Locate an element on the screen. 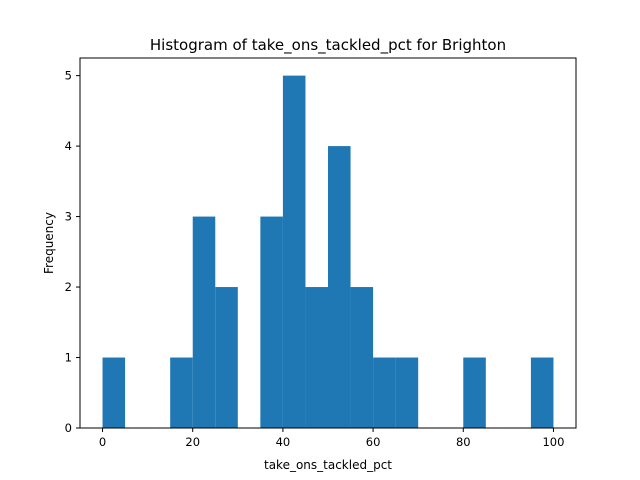  x-tick-label: 60 is located at coordinates (373, 442).